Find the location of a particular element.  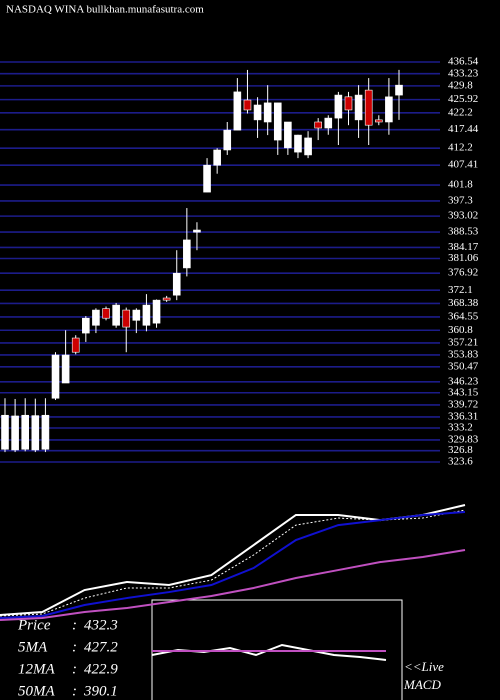

legend-value: 432.3 is located at coordinates (101, 625).